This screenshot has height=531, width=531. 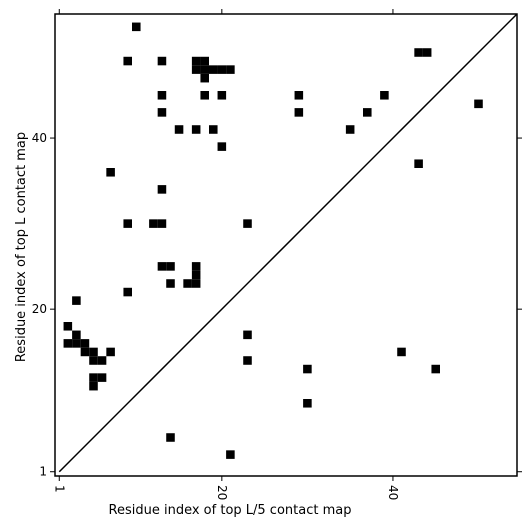 What do you see at coordinates (21, 247) in the screenshot?
I see `y-axis-label: Residue index of top L contact map` at bounding box center [21, 247].